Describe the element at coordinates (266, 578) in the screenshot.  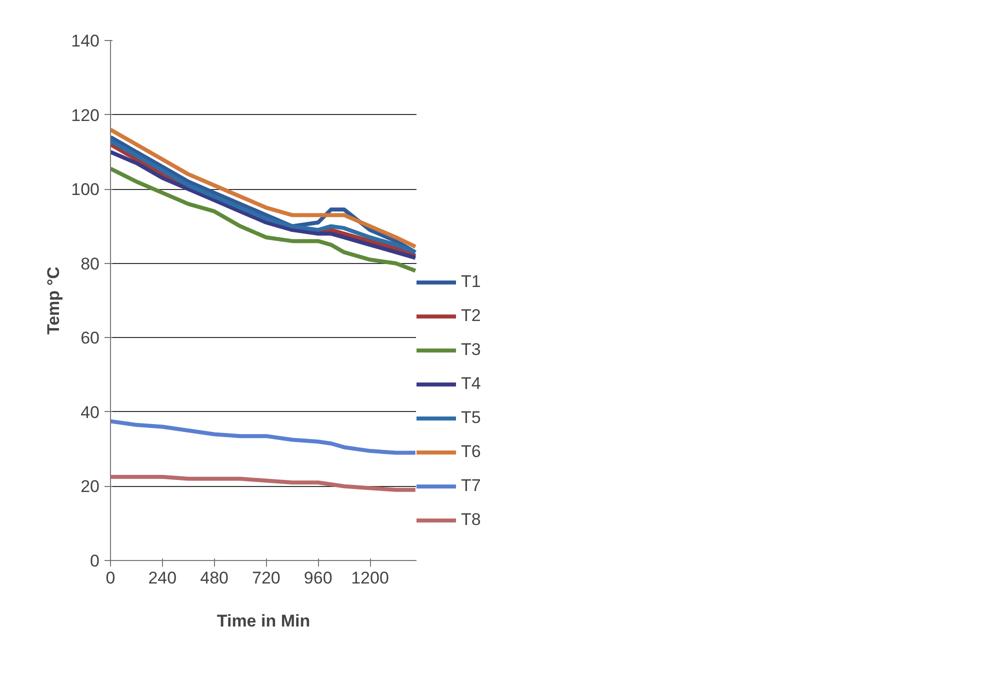
I see `x-tick-label: 720` at that location.